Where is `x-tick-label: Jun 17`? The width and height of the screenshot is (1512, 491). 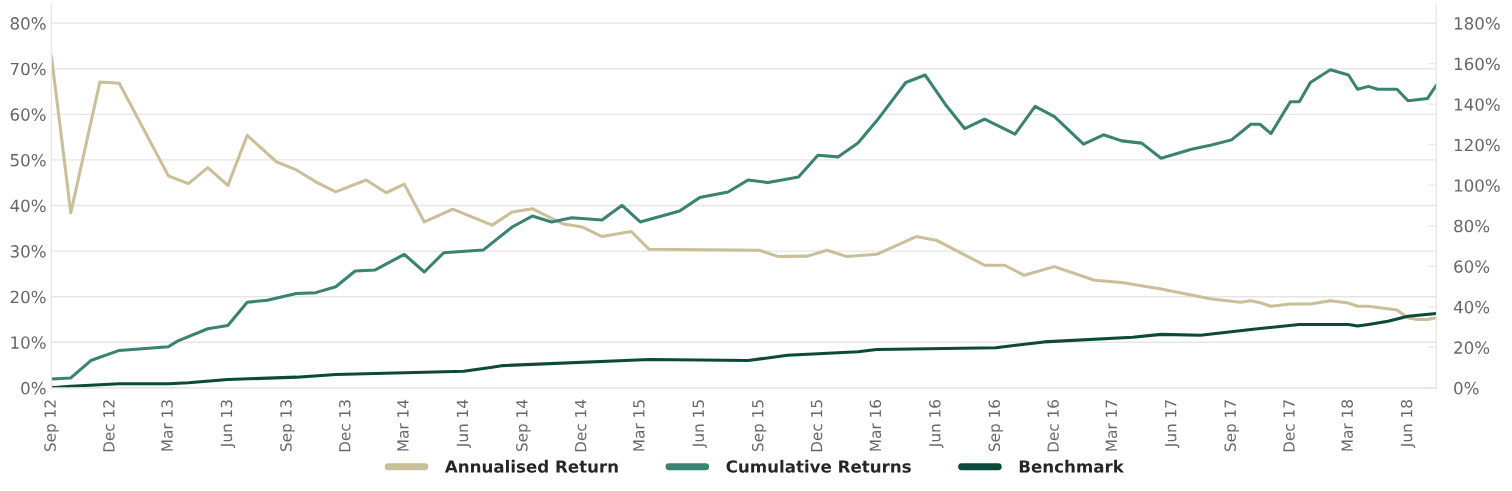
x-tick-label: Jun 17 is located at coordinates (1172, 424).